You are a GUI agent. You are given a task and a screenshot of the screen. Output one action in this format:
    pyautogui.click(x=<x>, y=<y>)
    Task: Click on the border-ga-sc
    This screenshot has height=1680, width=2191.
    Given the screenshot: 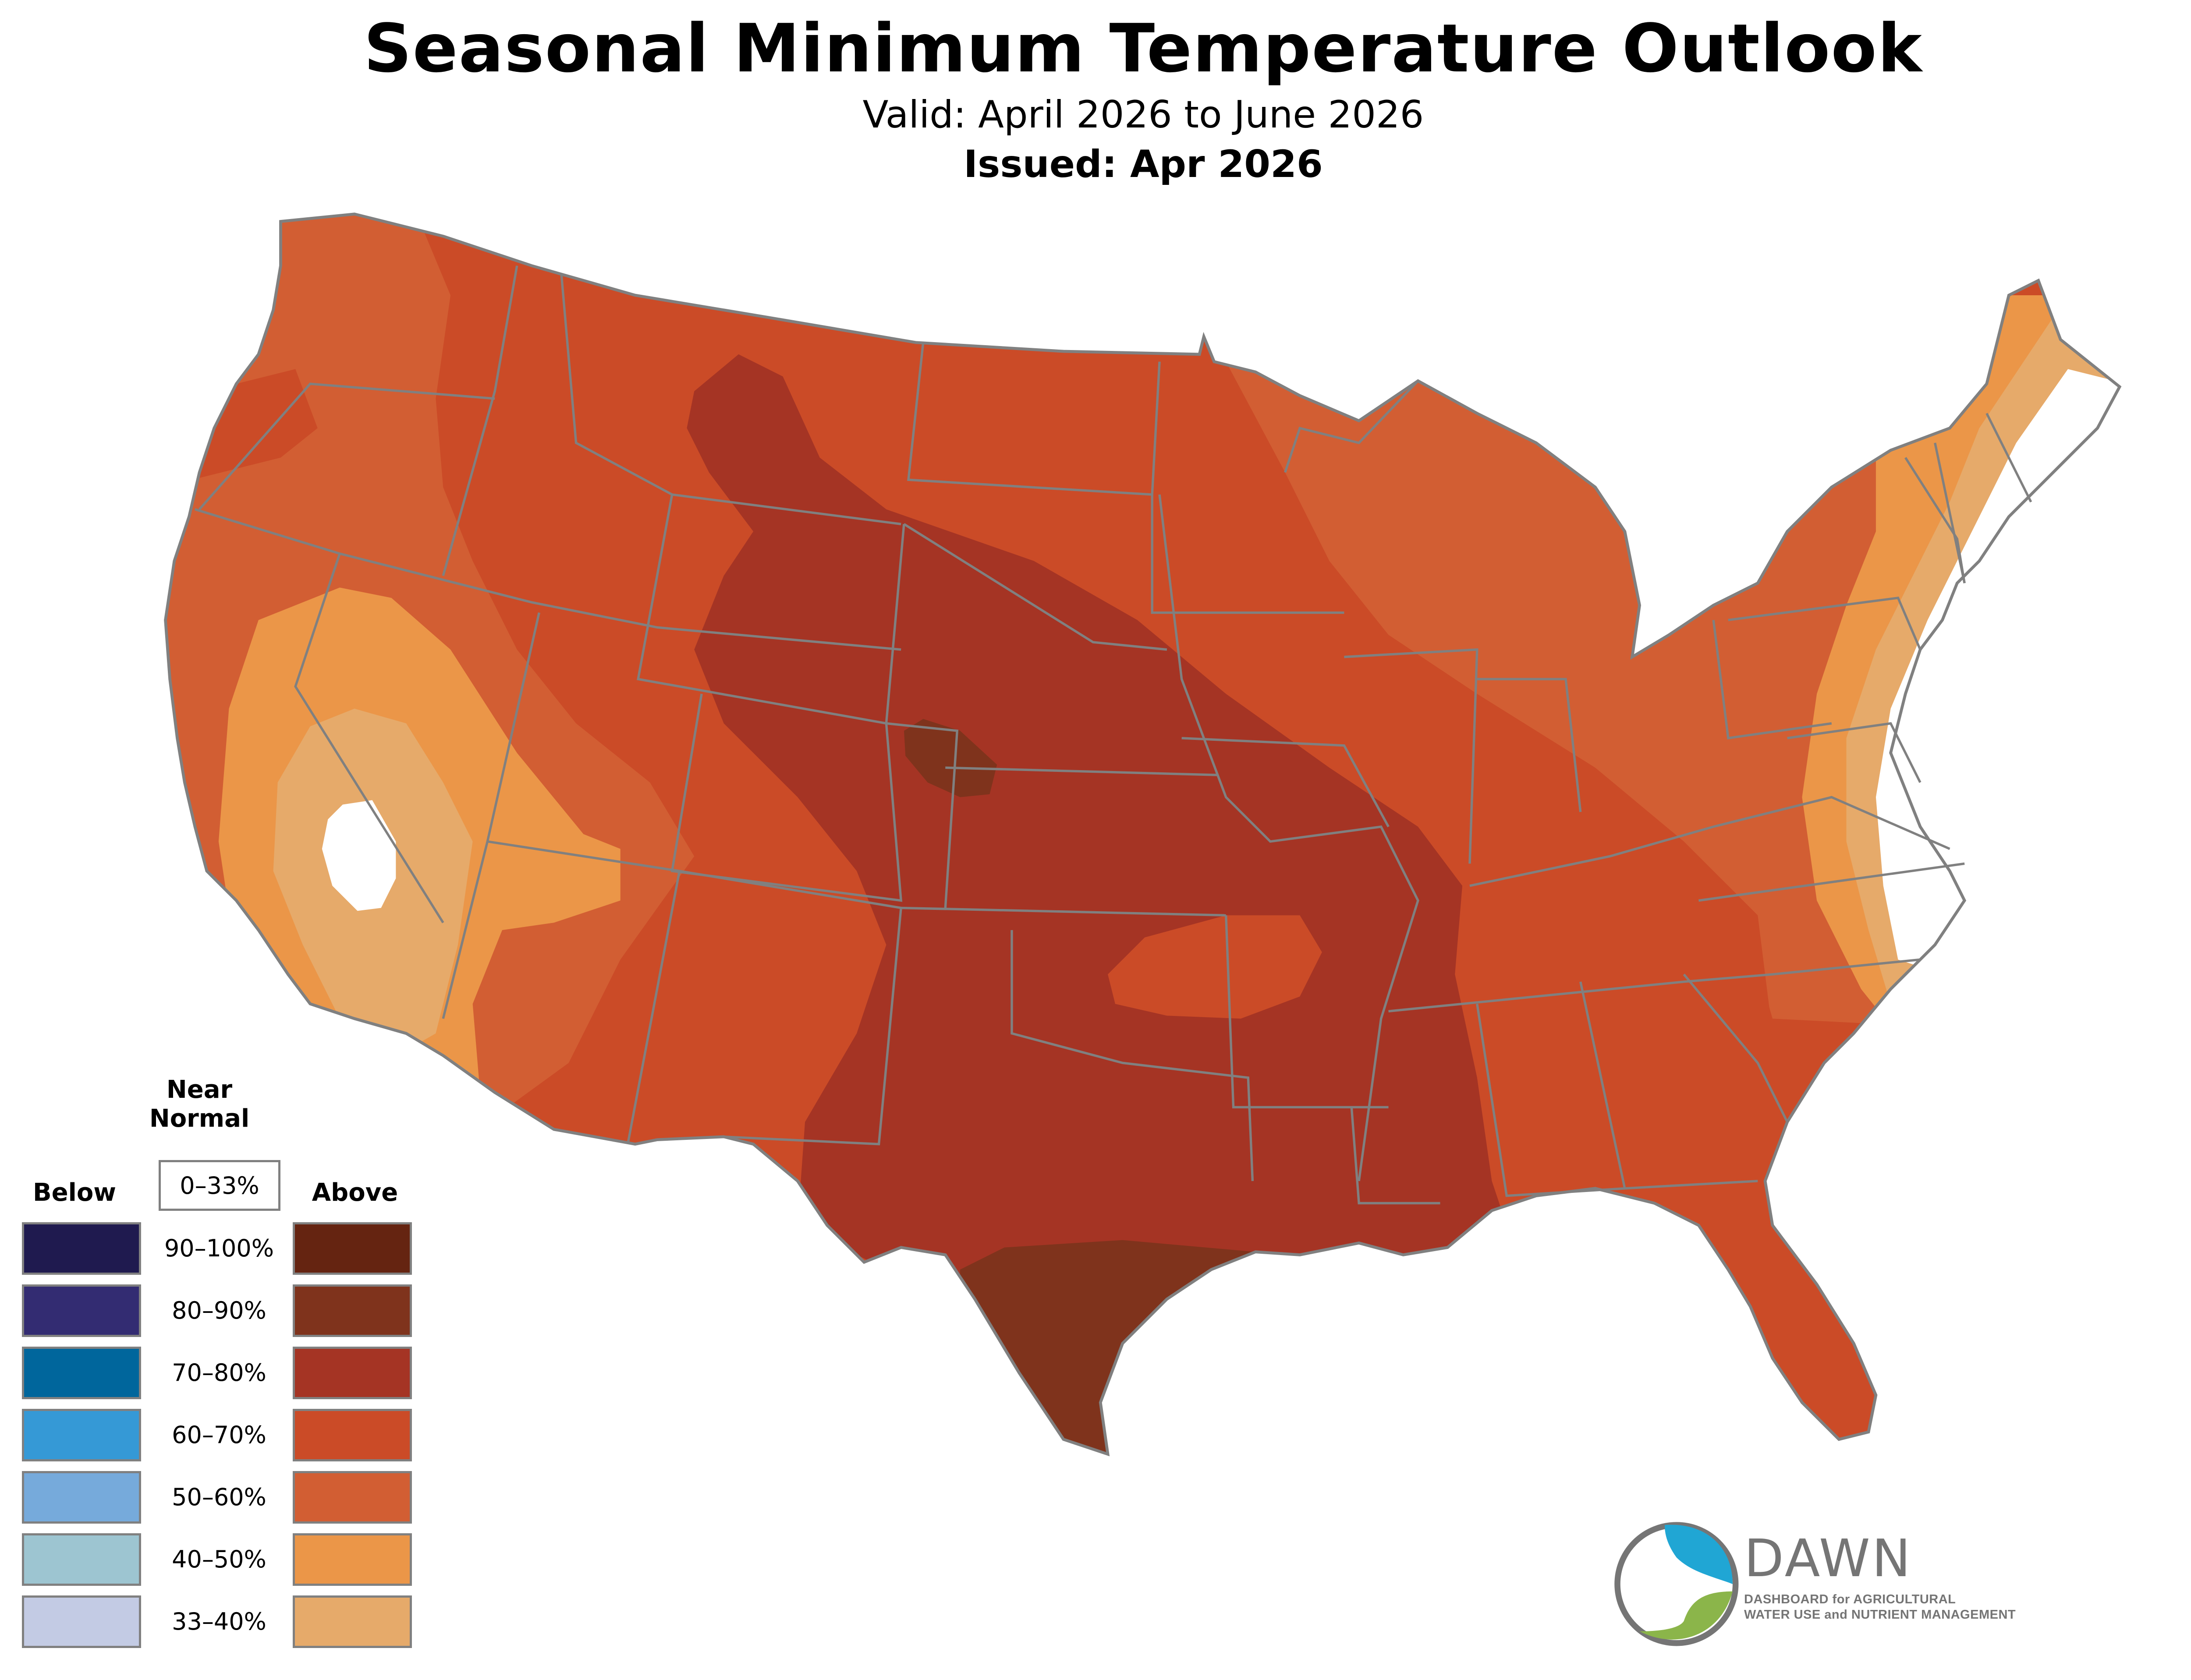 What is the action you would take?
    pyautogui.click(x=1736, y=1048)
    